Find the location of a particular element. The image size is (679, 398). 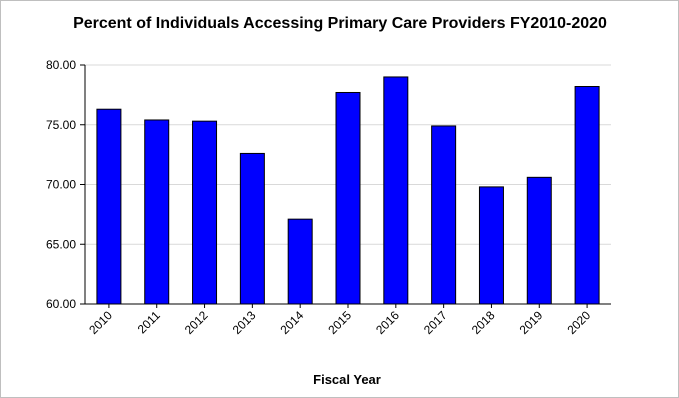

y-tick-label: 75.00 is located at coordinates (61, 125).